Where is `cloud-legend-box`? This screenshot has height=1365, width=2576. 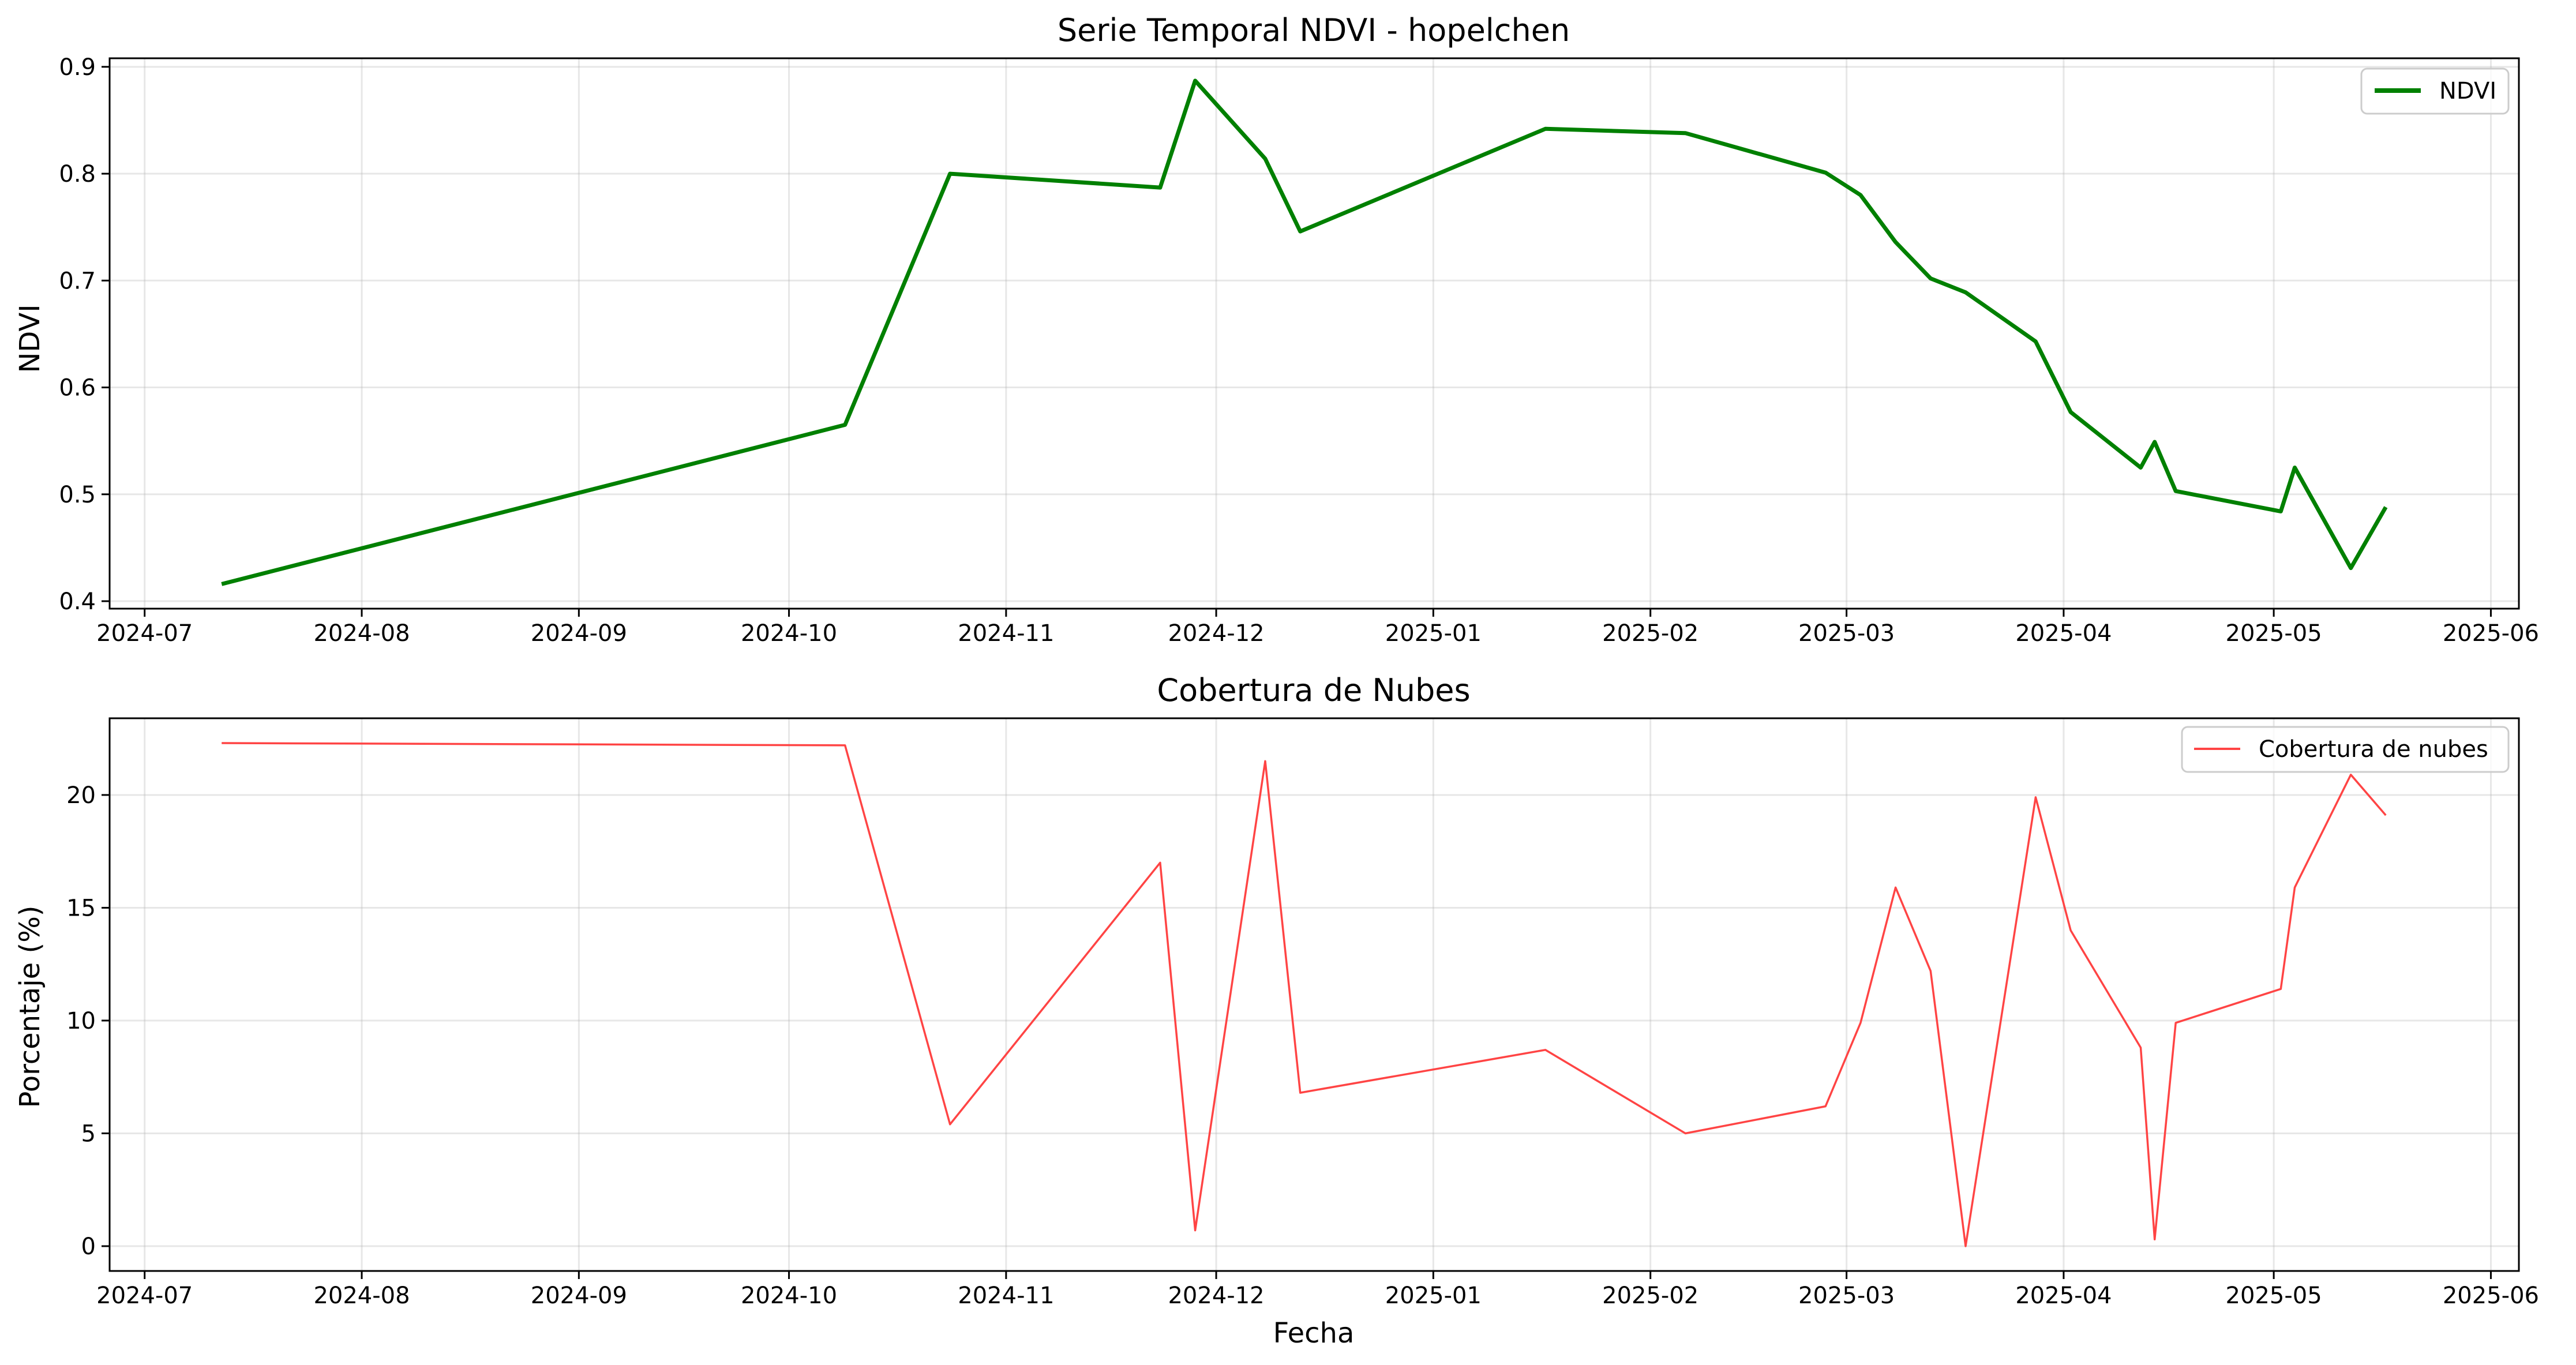
cloud-legend-box is located at coordinates (2345, 749).